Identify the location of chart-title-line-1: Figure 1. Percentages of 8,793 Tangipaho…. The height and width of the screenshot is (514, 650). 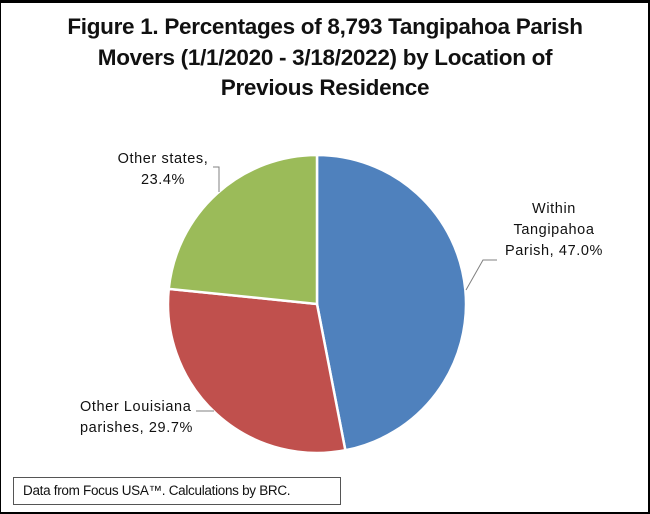
(325, 26).